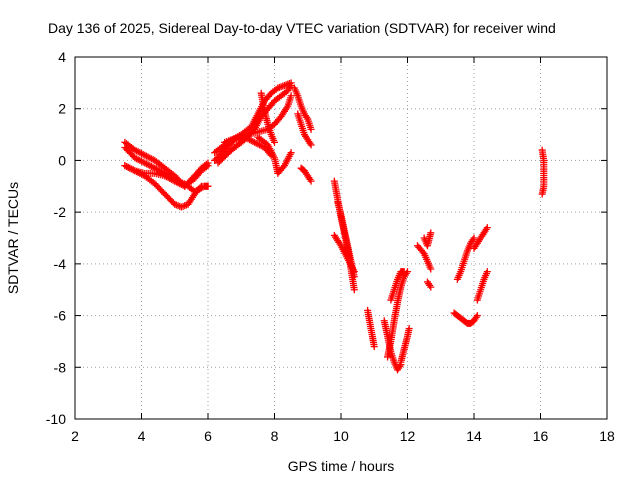 The image size is (640, 480). What do you see at coordinates (60, 264) in the screenshot?
I see `y-tick-label: -4` at bounding box center [60, 264].